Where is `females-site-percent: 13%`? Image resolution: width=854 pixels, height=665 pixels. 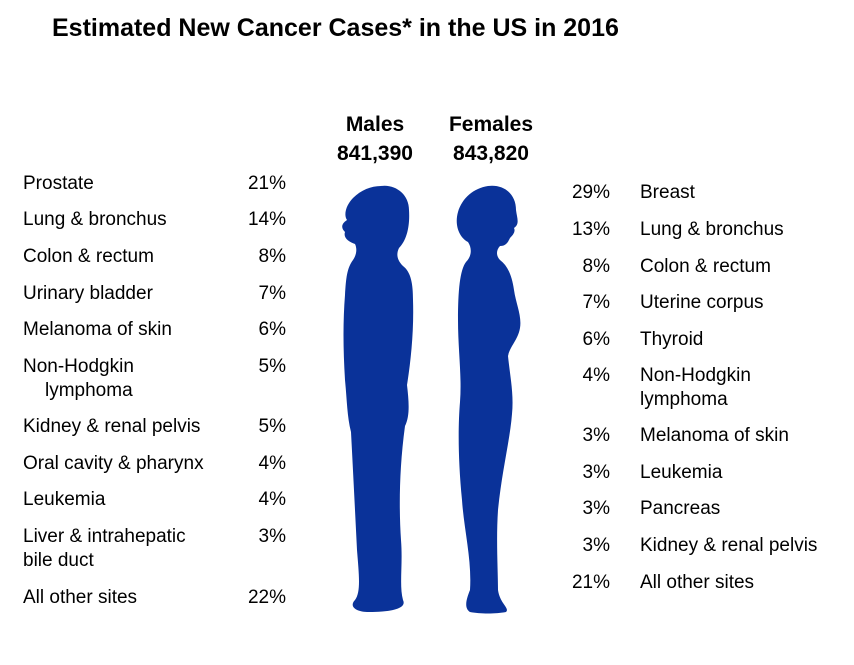 females-site-percent: 13% is located at coordinates (590, 229).